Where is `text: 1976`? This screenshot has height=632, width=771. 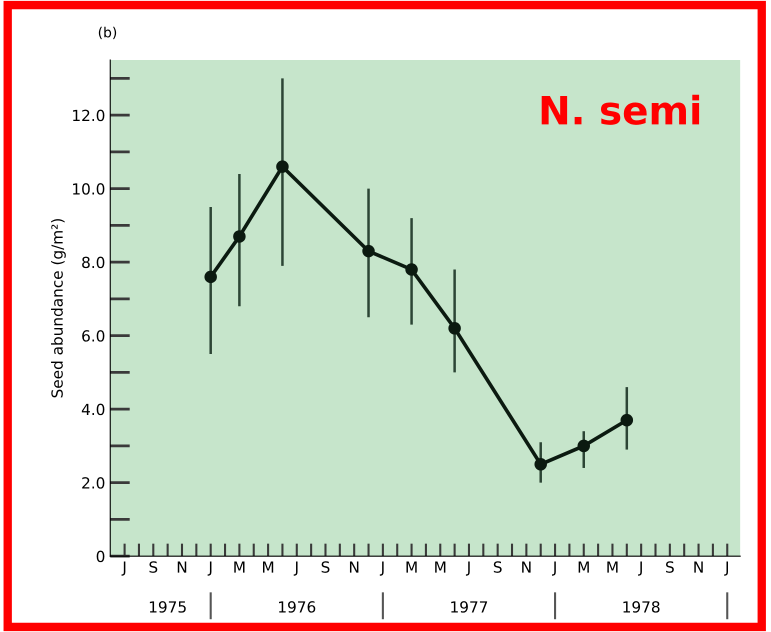 text: 1976 is located at coordinates (297, 607).